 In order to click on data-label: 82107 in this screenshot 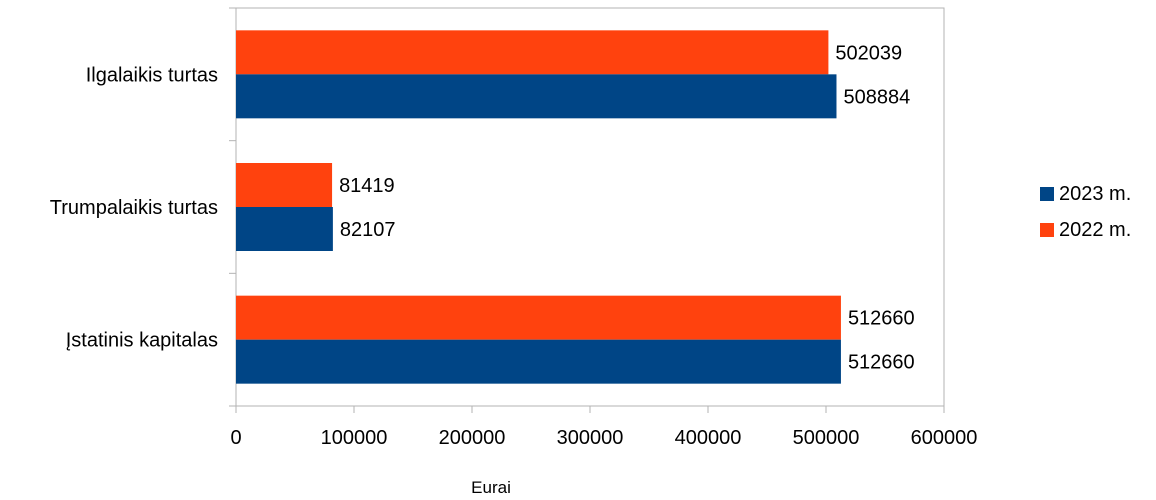, I will do `click(368, 230)`.